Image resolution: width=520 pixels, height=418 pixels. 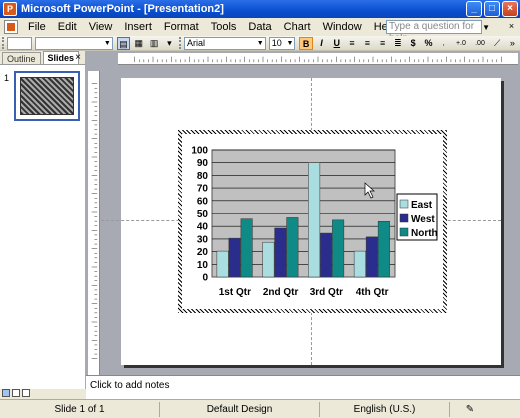 I want to click on spelling-icon: ✎, so click(x=470, y=409).